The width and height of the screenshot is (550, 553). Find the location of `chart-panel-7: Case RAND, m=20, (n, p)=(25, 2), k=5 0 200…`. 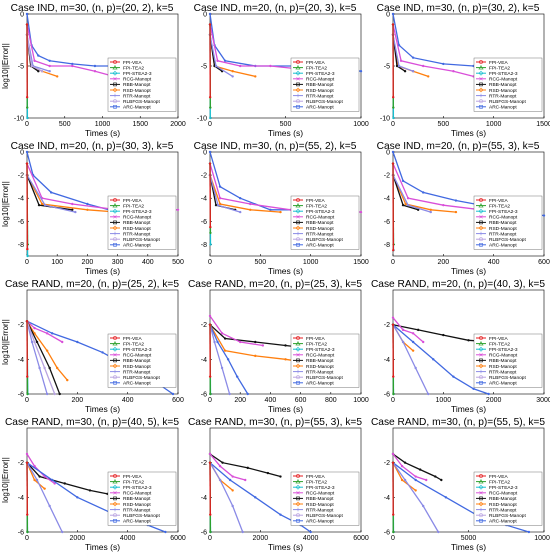

chart-panel-7: Case RAND, m=20, (n, p)=(25, 2), k=5 0 200… is located at coordinates (92, 346).